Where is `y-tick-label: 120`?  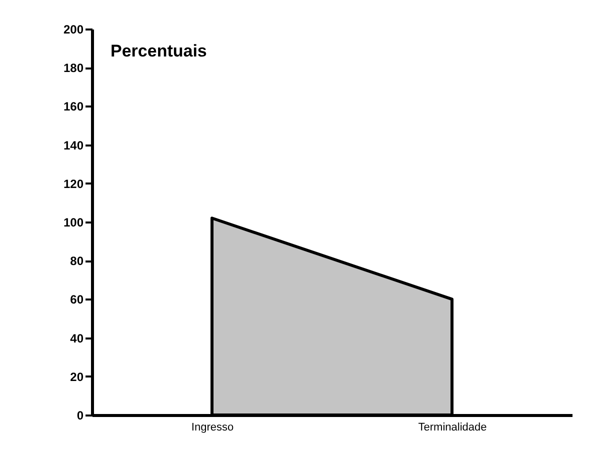 y-tick-label: 120 is located at coordinates (73, 183).